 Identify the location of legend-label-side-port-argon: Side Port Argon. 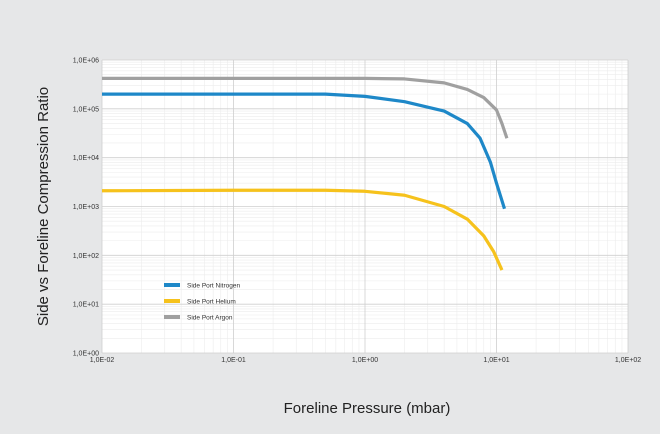
(210, 318).